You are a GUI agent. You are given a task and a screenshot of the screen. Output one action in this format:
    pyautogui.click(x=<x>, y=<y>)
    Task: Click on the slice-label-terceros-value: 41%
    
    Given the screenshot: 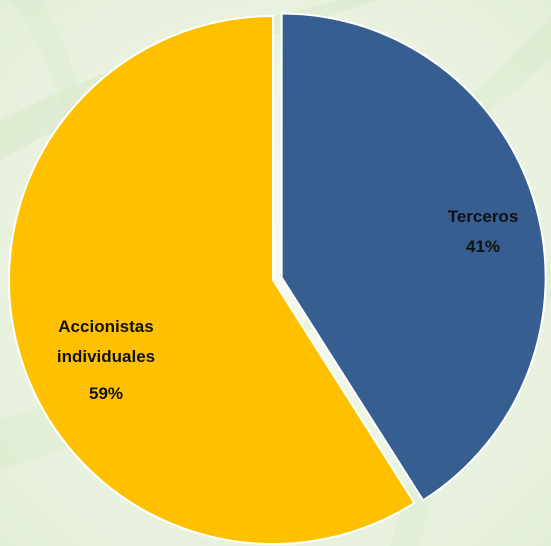 What is the action you would take?
    pyautogui.click(x=483, y=246)
    